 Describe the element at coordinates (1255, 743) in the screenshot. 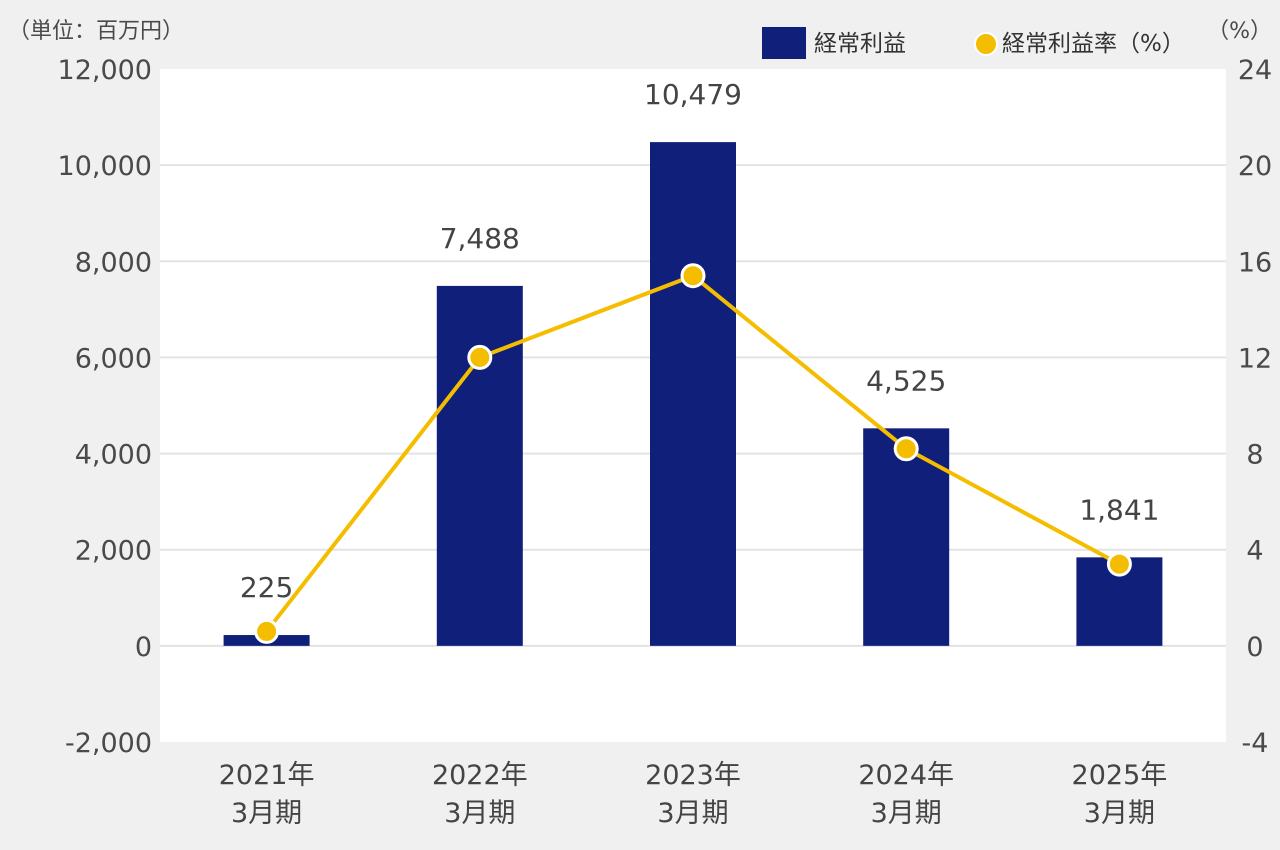

I see `right-tick-label: -4` at that location.